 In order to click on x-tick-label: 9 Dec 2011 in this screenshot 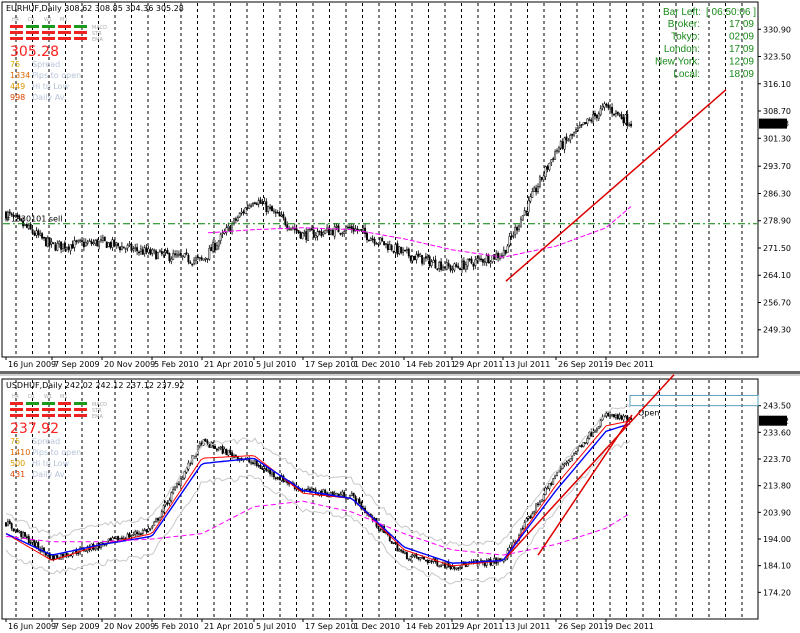, I will do `click(631, 364)`.